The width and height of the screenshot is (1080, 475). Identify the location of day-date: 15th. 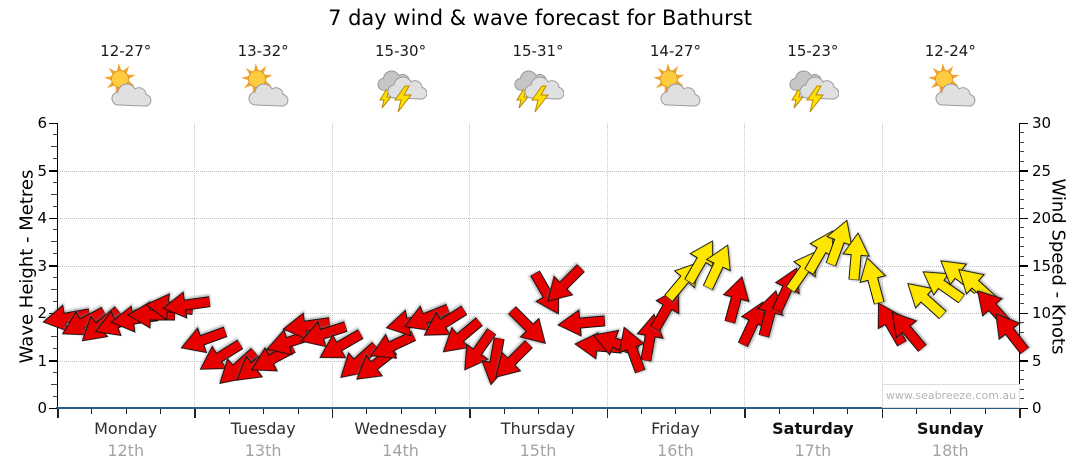
(538, 450).